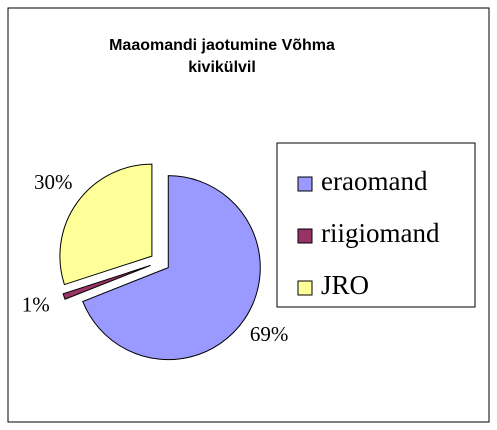 Image resolution: width=497 pixels, height=430 pixels. What do you see at coordinates (222, 67) in the screenshot?
I see `chart-title: kivikülvil` at bounding box center [222, 67].